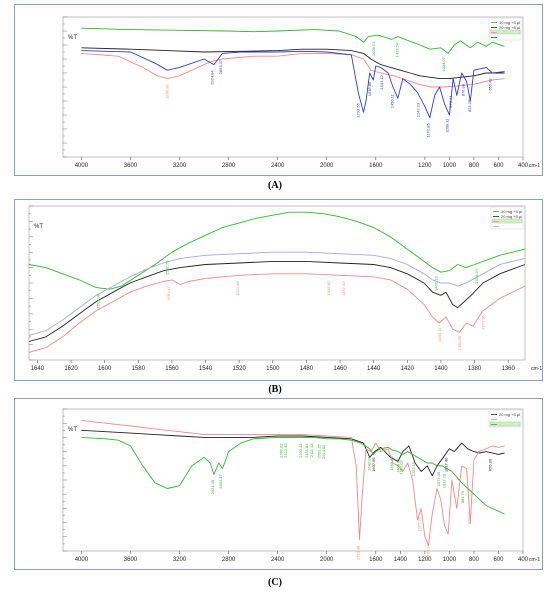  What do you see at coordinates (462, 496) in the screenshot?
I see `peak-label: 881.79` at bounding box center [462, 496].